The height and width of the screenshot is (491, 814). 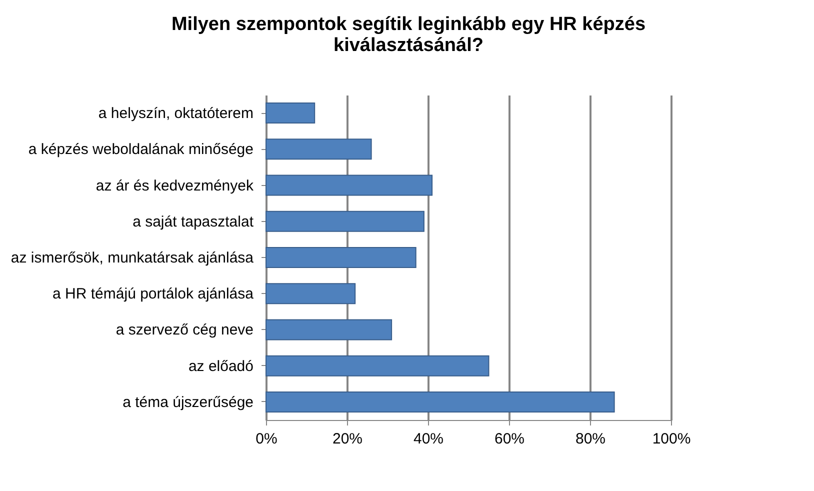 What do you see at coordinates (408, 24) in the screenshot?
I see `text: Milyen szempontok segítik leginkább egy HR képzés` at bounding box center [408, 24].